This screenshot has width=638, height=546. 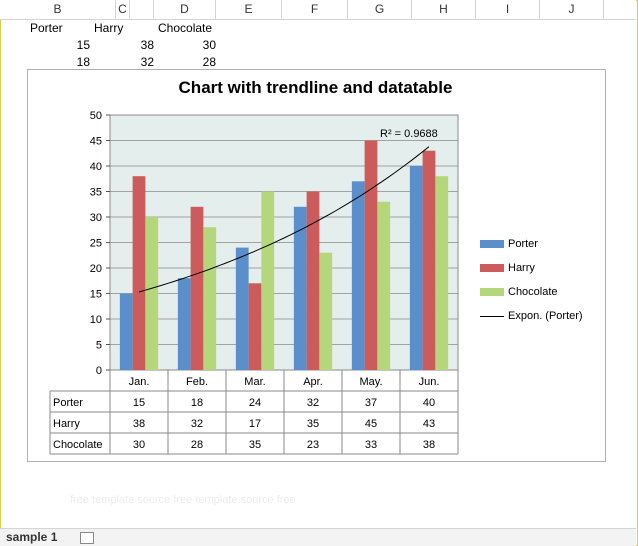 What do you see at coordinates (83, 62) in the screenshot?
I see `cell-value: 18` at bounding box center [83, 62].